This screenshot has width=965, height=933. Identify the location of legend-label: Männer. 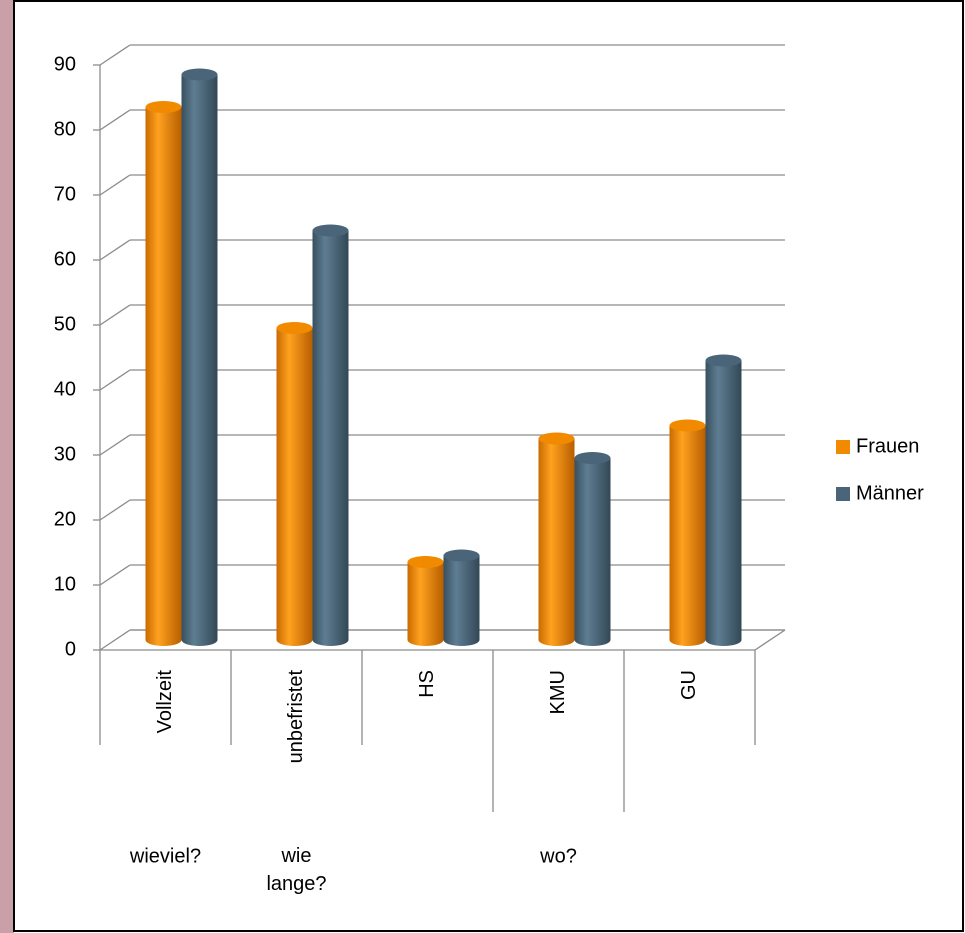
(890, 493).